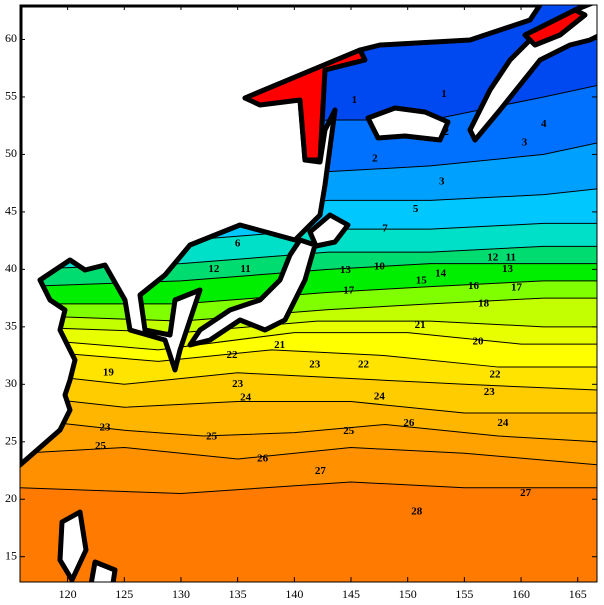  I want to click on contour-label: 18, so click(484, 303).